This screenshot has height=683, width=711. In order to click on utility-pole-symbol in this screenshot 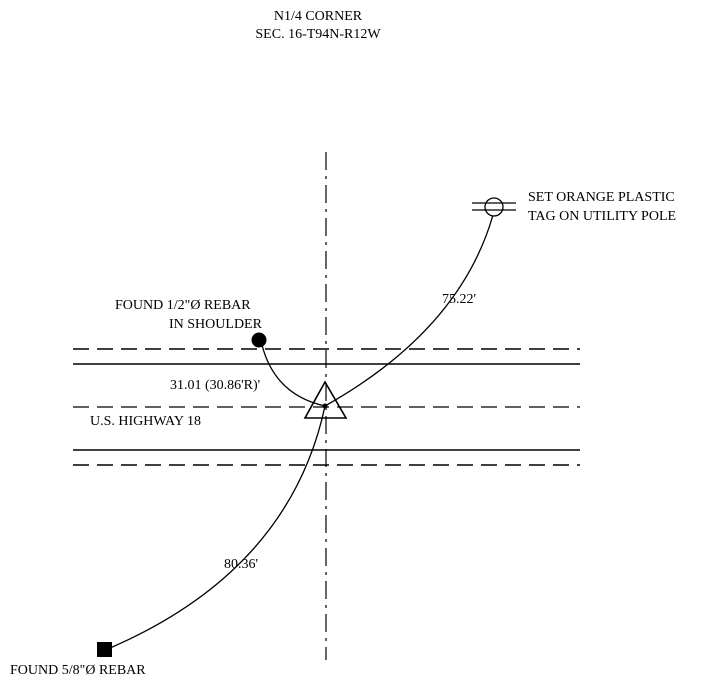, I will do `click(494, 207)`.